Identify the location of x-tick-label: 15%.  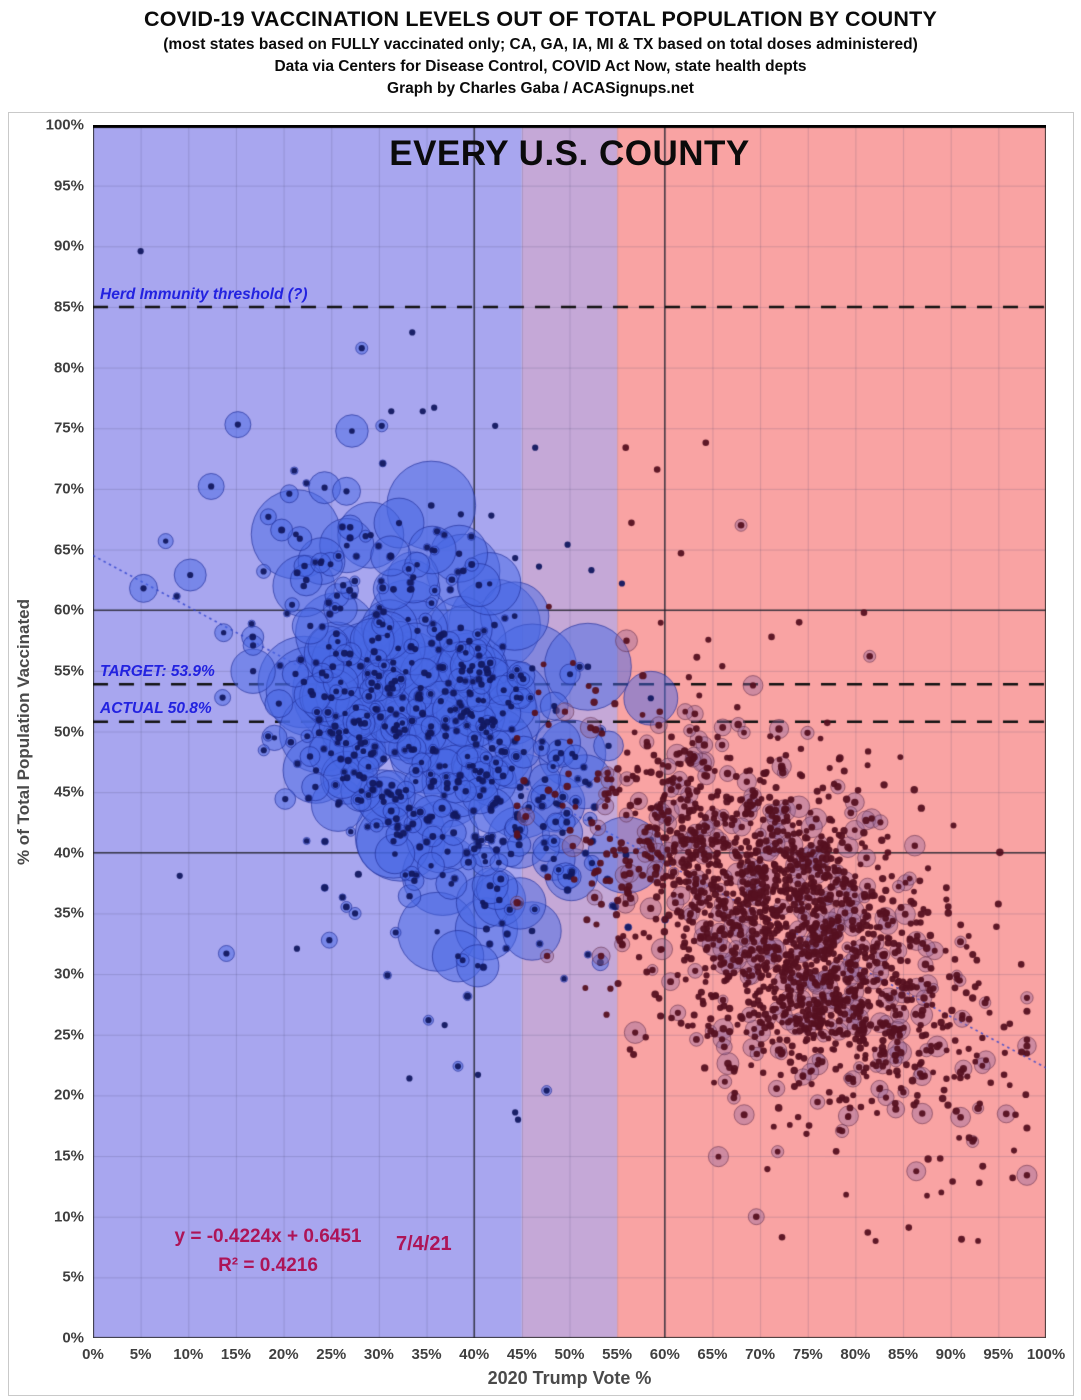
(235, 1354).